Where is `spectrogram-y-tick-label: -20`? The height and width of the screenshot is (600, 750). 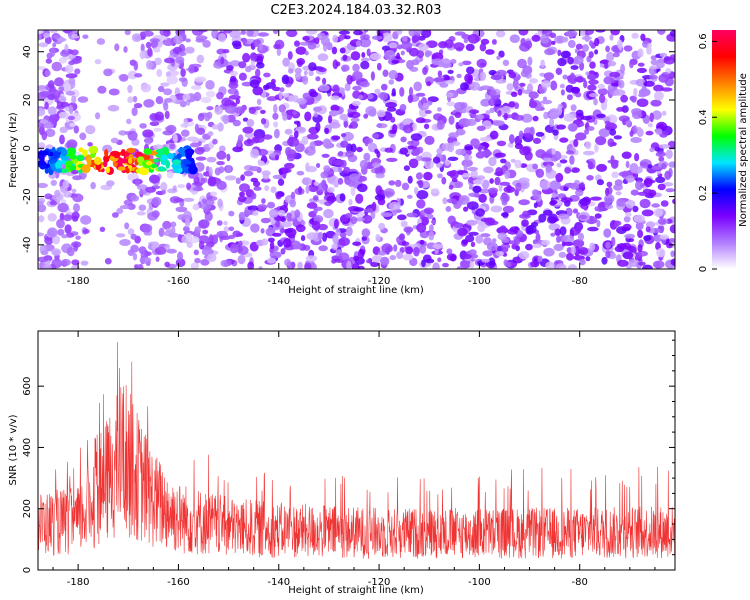
spectrogram-y-tick-label: -20 is located at coordinates (27, 196).